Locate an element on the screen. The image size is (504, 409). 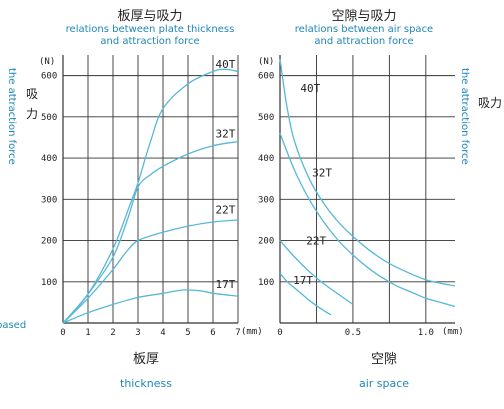
cut-text: based is located at coordinates (13, 325).